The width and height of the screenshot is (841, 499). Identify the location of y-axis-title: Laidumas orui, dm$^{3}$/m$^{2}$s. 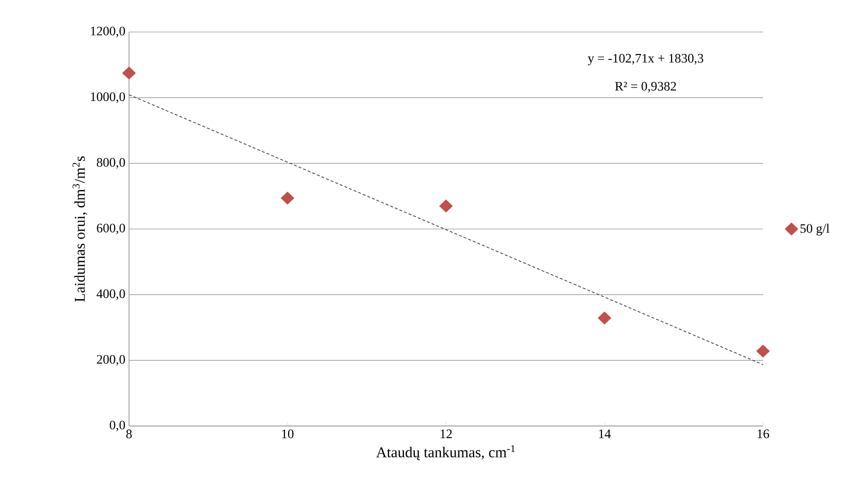
(80, 229).